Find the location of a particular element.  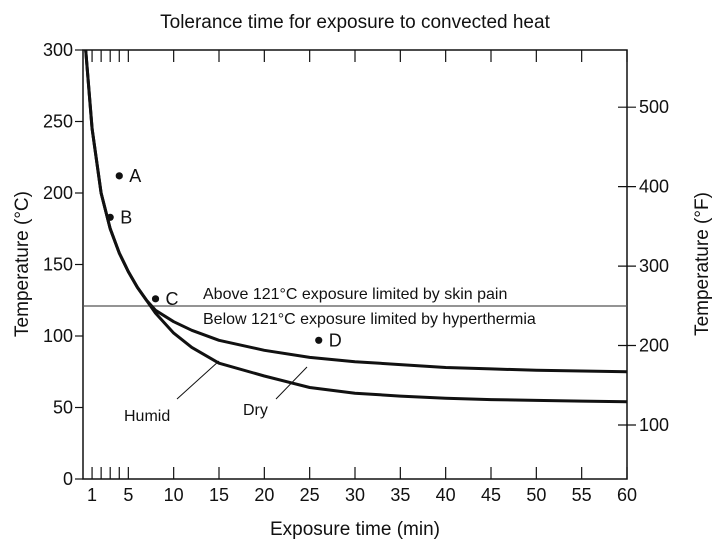

x-tick-label-40: 40 is located at coordinates (446, 495).